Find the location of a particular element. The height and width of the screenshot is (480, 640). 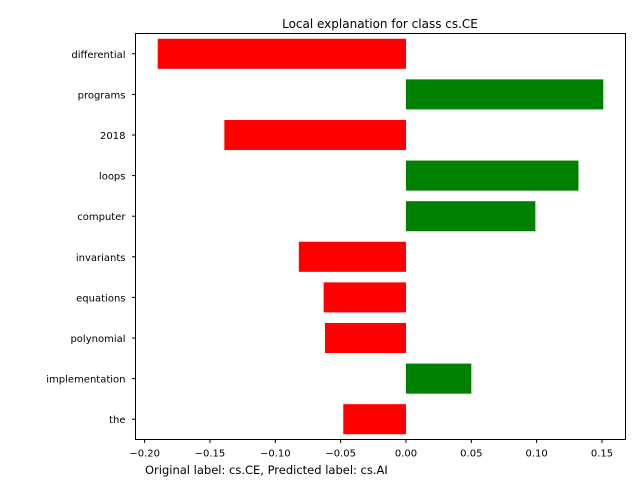

x-tick-label: −0.20 is located at coordinates (144, 454).